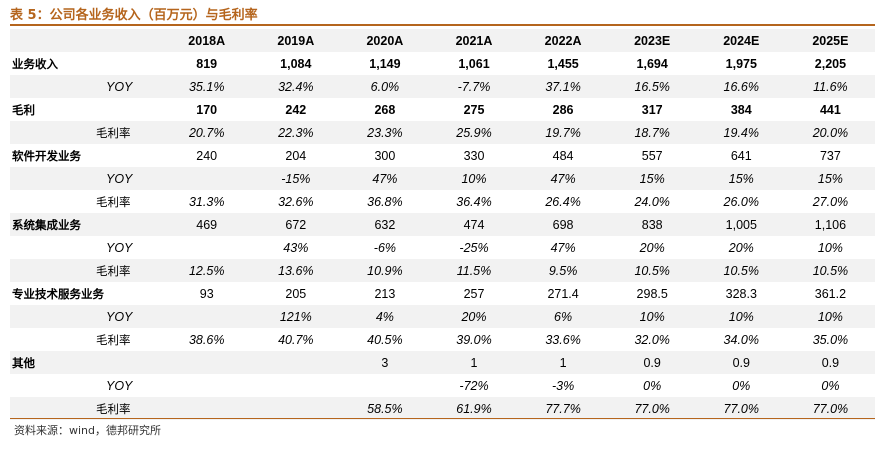 Image resolution: width=885 pixels, height=454 pixels. What do you see at coordinates (830, 132) in the screenshot?
I see `table-cell: 20.0%` at bounding box center [830, 132].